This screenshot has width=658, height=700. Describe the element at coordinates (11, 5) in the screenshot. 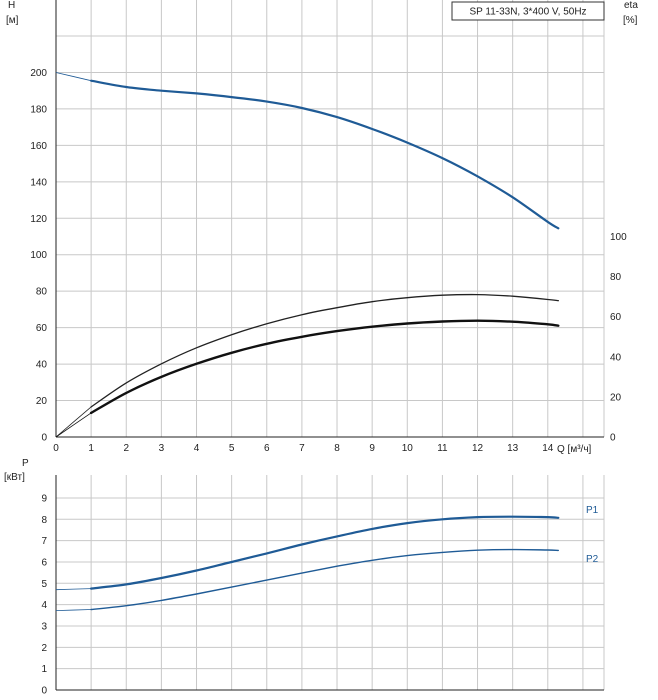

I see `y-axis-label-h: H` at that location.